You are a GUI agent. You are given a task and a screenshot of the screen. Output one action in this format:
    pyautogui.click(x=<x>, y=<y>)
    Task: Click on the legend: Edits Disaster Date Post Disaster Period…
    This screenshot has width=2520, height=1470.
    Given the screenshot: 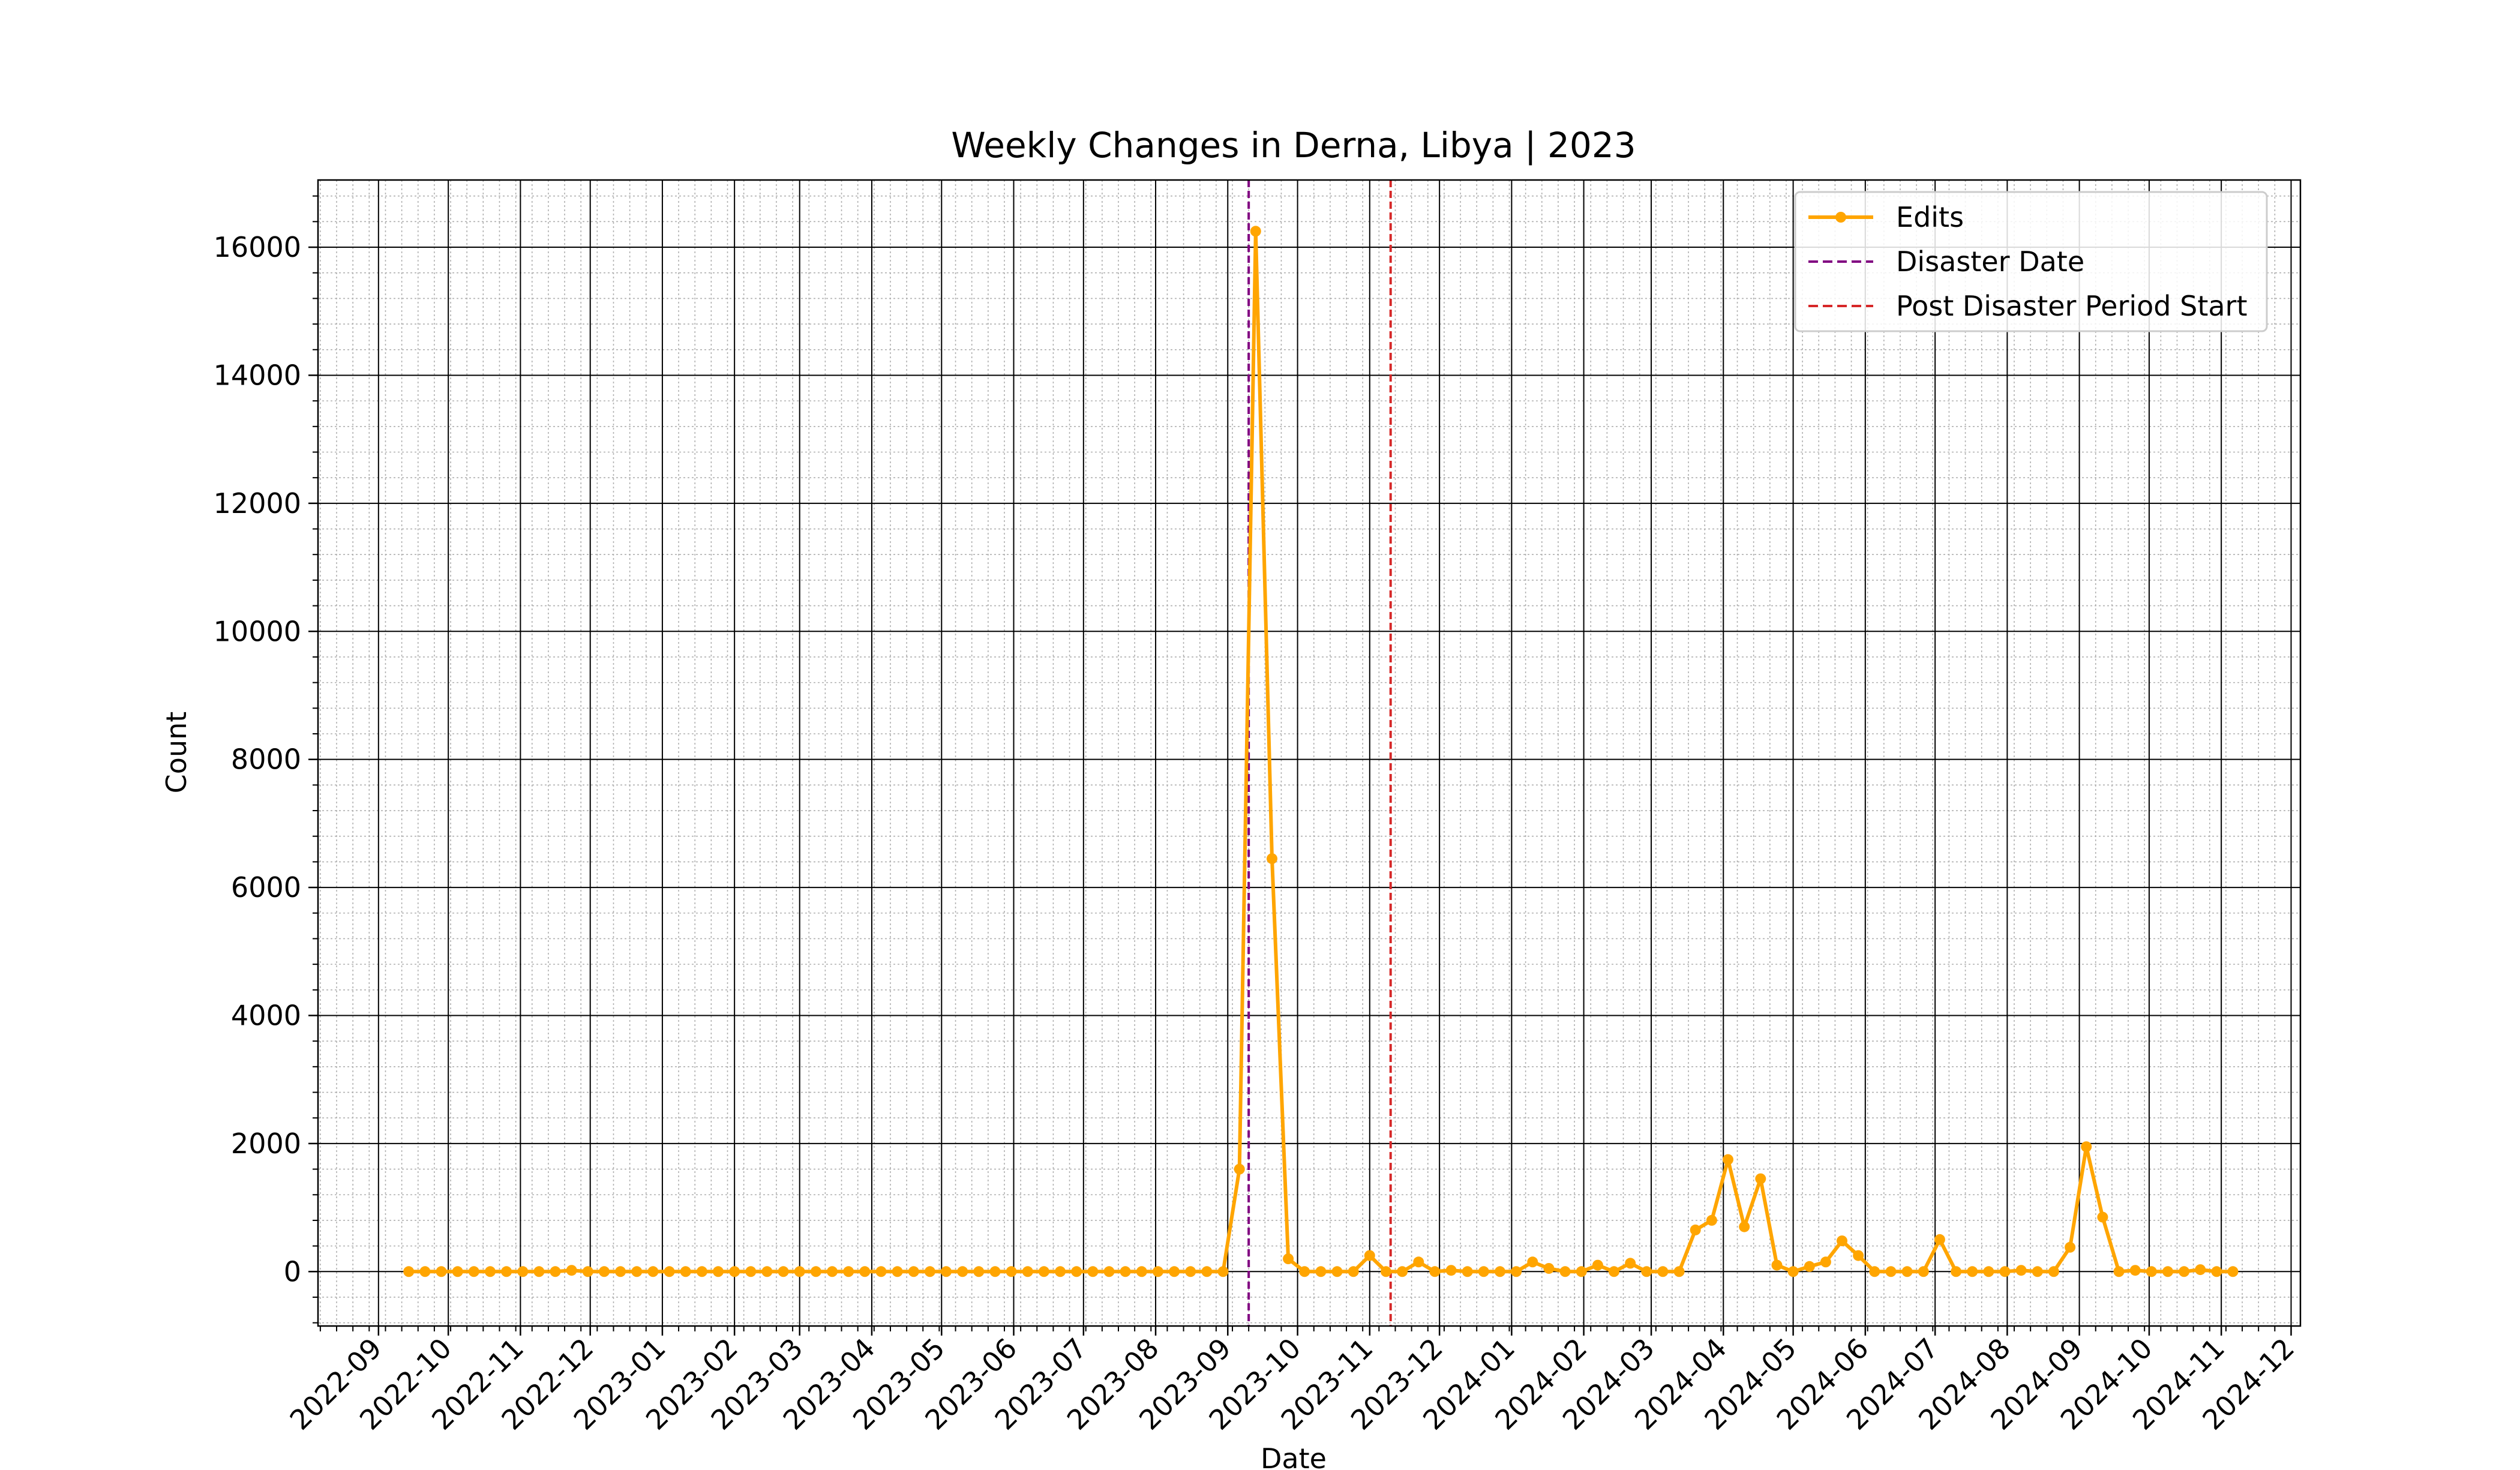 What is the action you would take?
    pyautogui.click(x=2031, y=261)
    